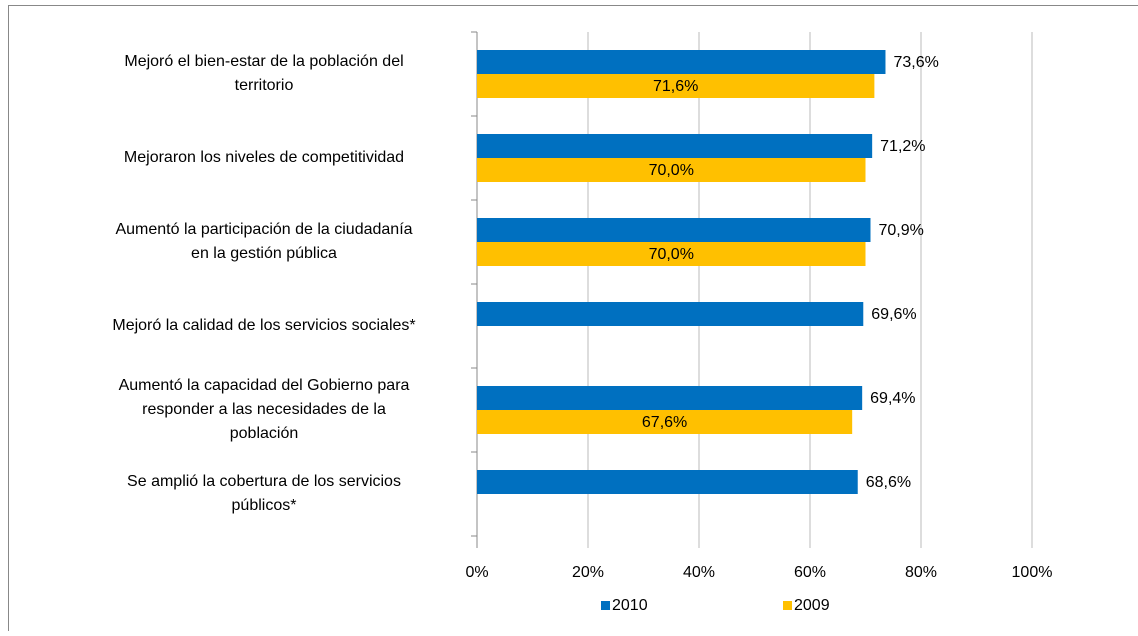  What do you see at coordinates (921, 572) in the screenshot?
I see `x-tick-label: 80%` at bounding box center [921, 572].